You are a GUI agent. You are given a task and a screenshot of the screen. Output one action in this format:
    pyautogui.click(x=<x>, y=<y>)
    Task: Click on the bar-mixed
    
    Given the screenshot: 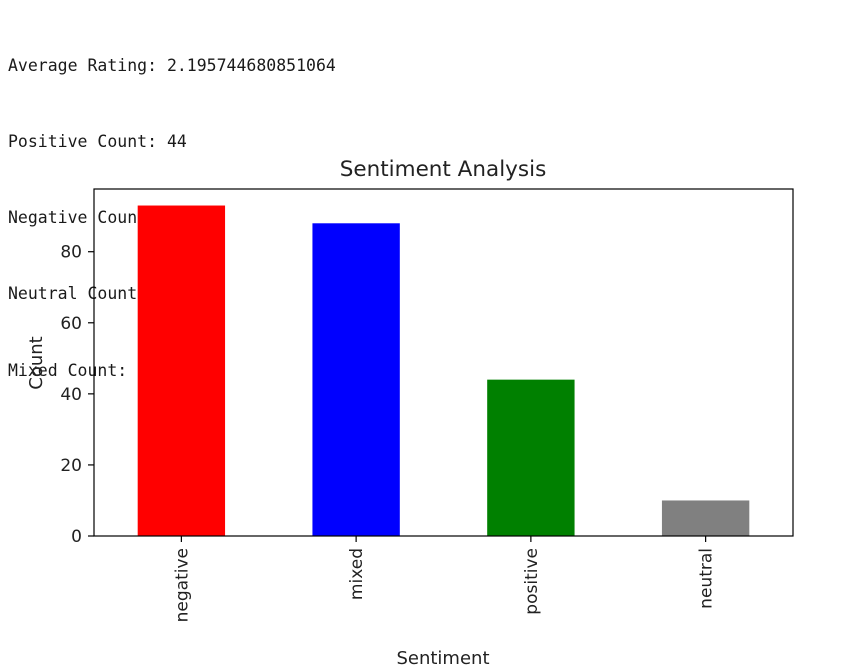 What is the action you would take?
    pyautogui.click(x=356, y=379)
    